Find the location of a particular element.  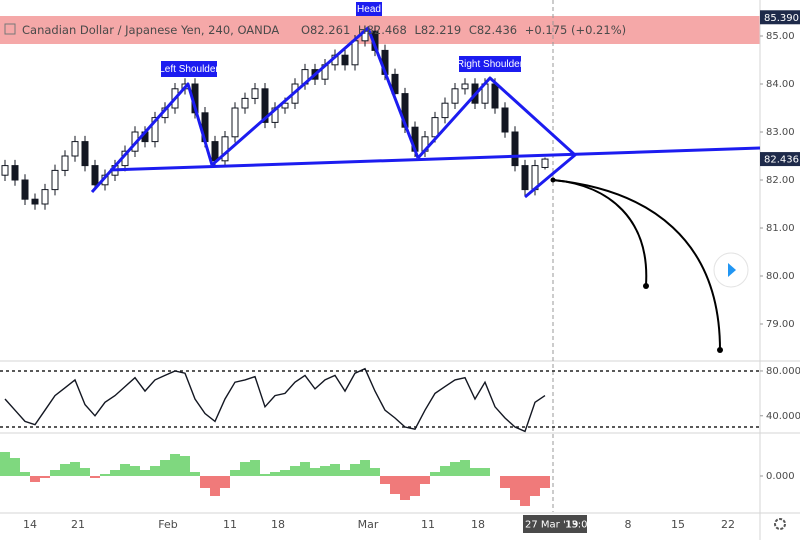

rsi-line is located at coordinates (275, 400).